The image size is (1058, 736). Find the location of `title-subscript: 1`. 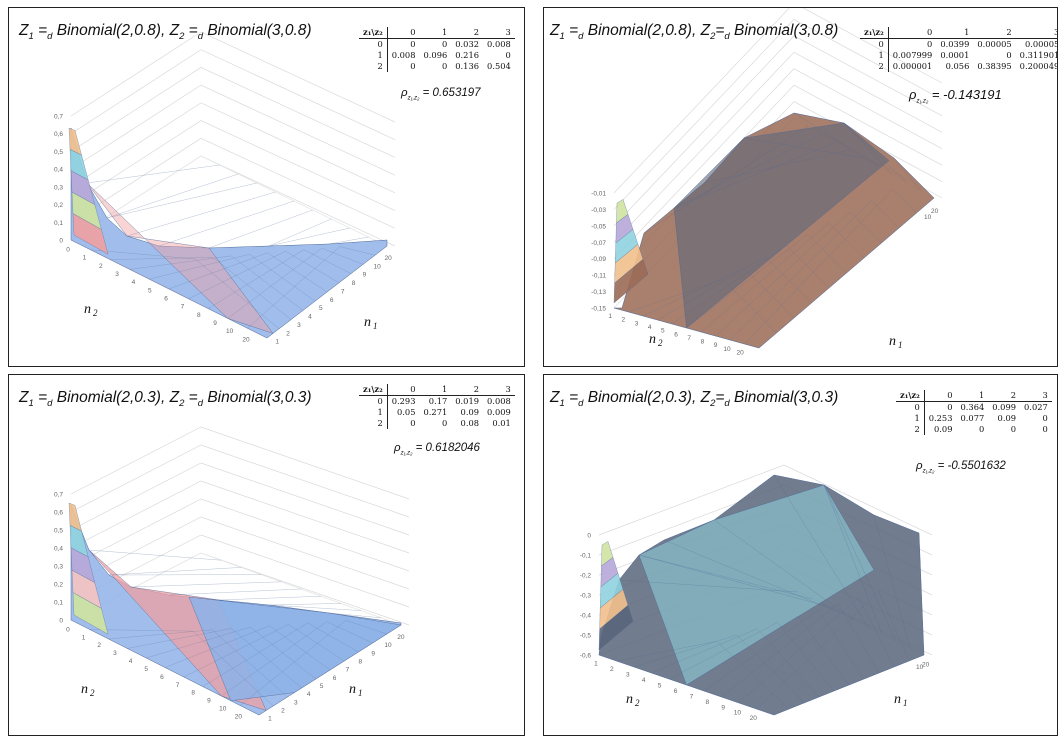

title-subscript: 1 is located at coordinates (562, 37).